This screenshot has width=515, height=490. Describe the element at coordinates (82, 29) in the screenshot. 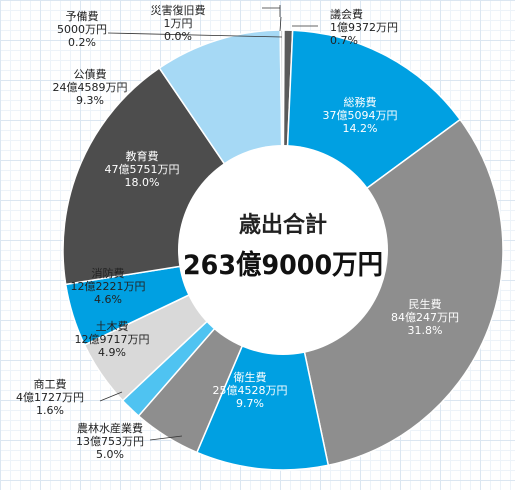

I see `slice-label-10: 予備費 5000万円 0.2%` at that location.